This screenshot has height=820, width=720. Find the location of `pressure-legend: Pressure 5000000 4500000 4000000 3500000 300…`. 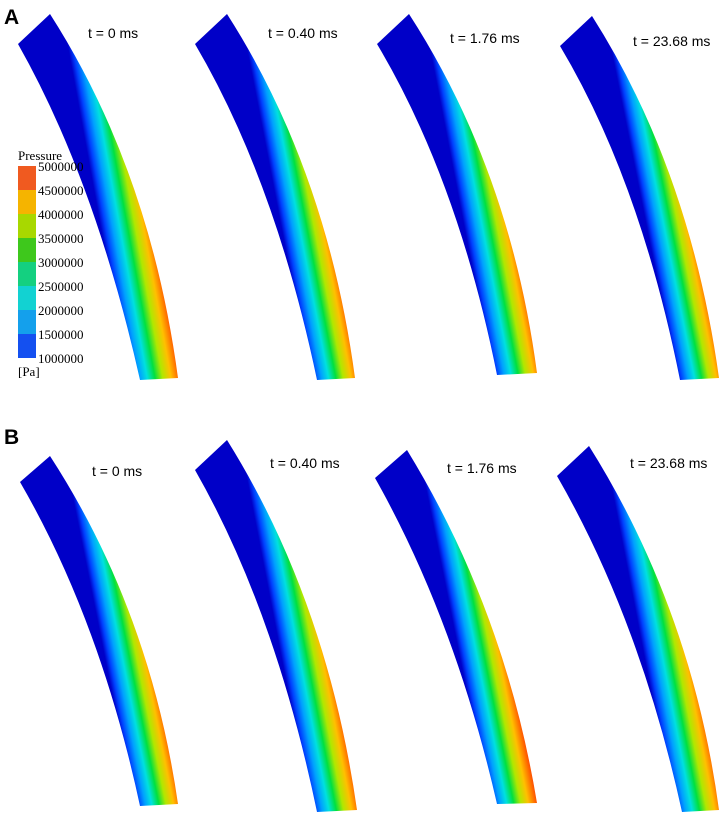

pressure-legend: Pressure 5000000 4500000 4000000 3500000 300… is located at coordinates (71, 266).